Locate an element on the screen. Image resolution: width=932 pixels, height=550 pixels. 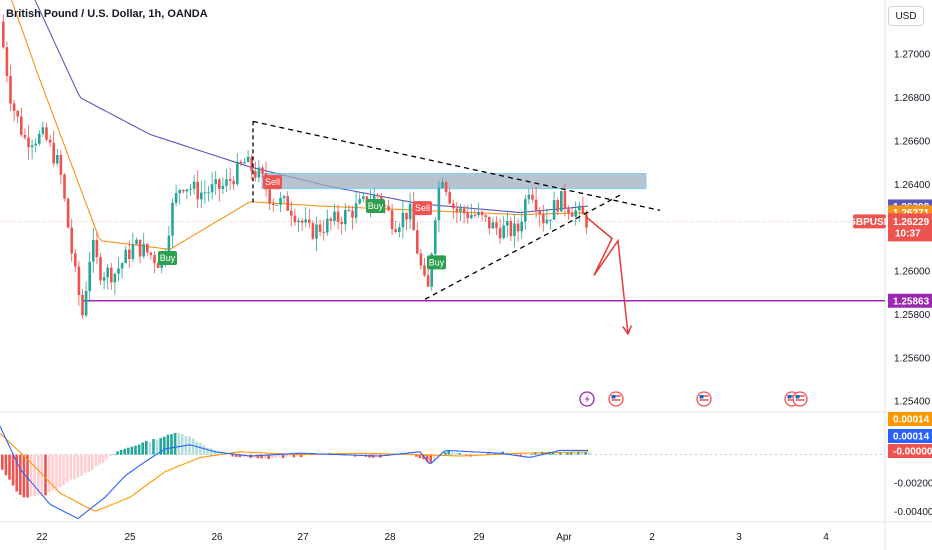
forecast-arrow-head is located at coordinates (627, 330).